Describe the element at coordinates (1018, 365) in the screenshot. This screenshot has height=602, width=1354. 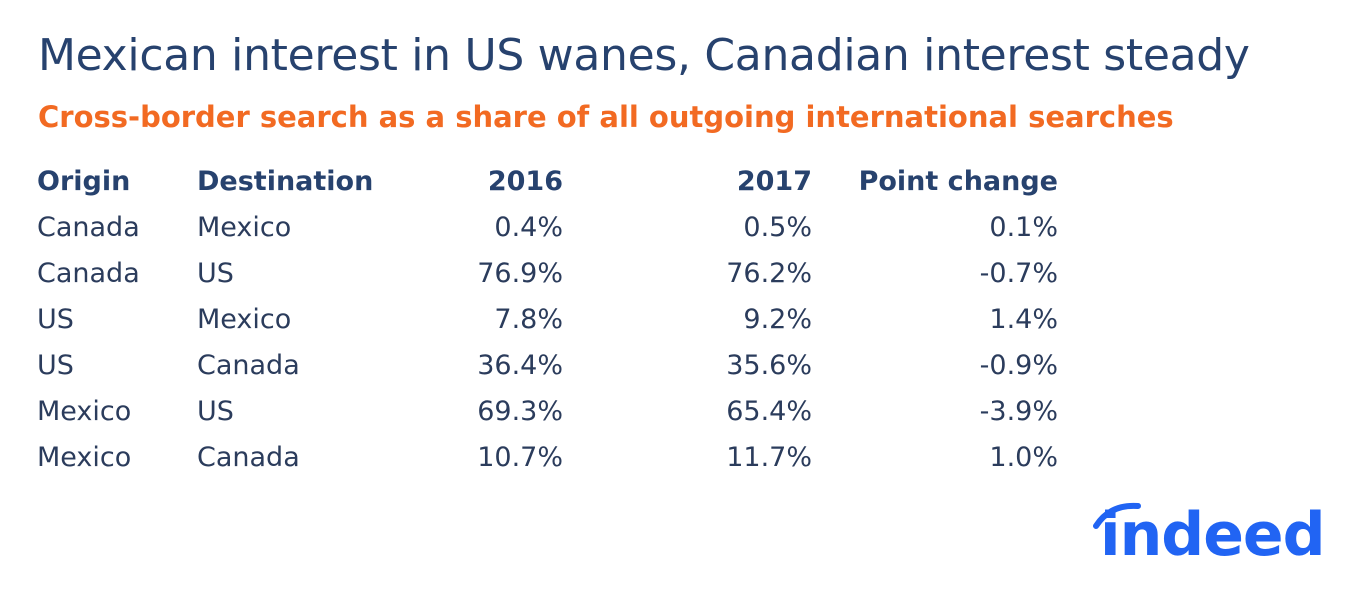
I see `table-cell: -0.9%` at that location.